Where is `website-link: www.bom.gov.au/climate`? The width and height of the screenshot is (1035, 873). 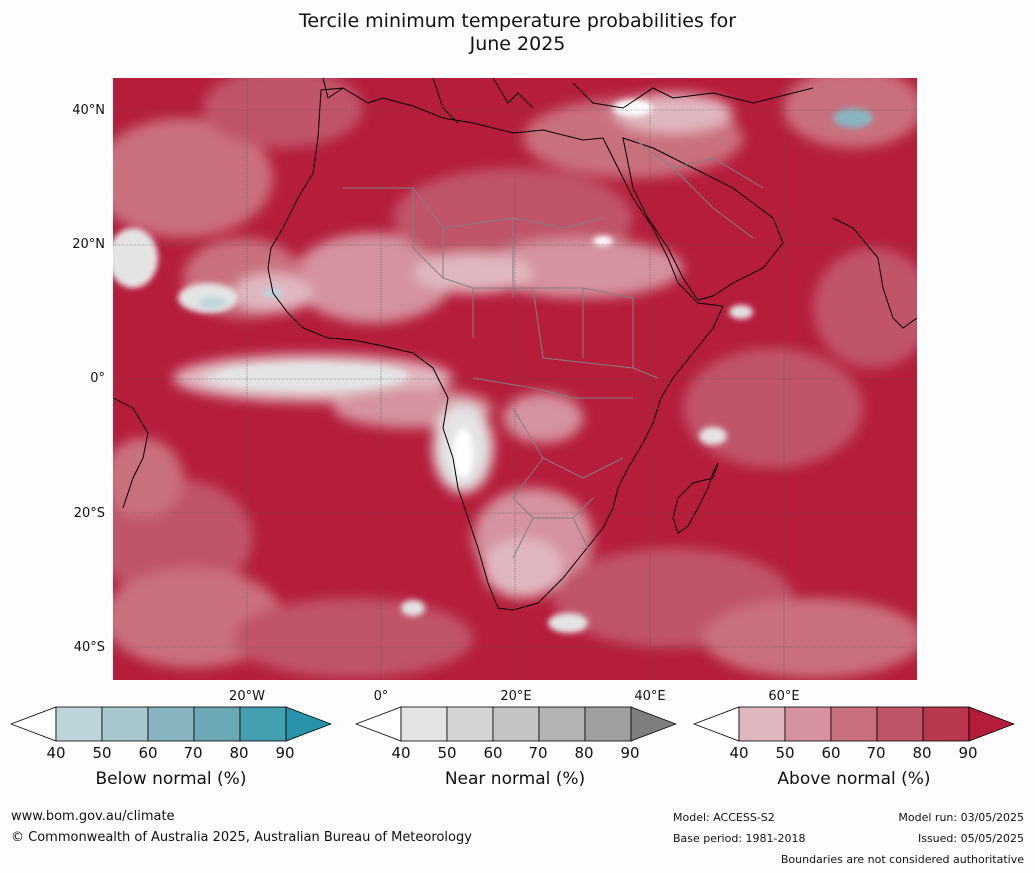
website-link: www.bom.gov.au/climate is located at coordinates (93, 816).